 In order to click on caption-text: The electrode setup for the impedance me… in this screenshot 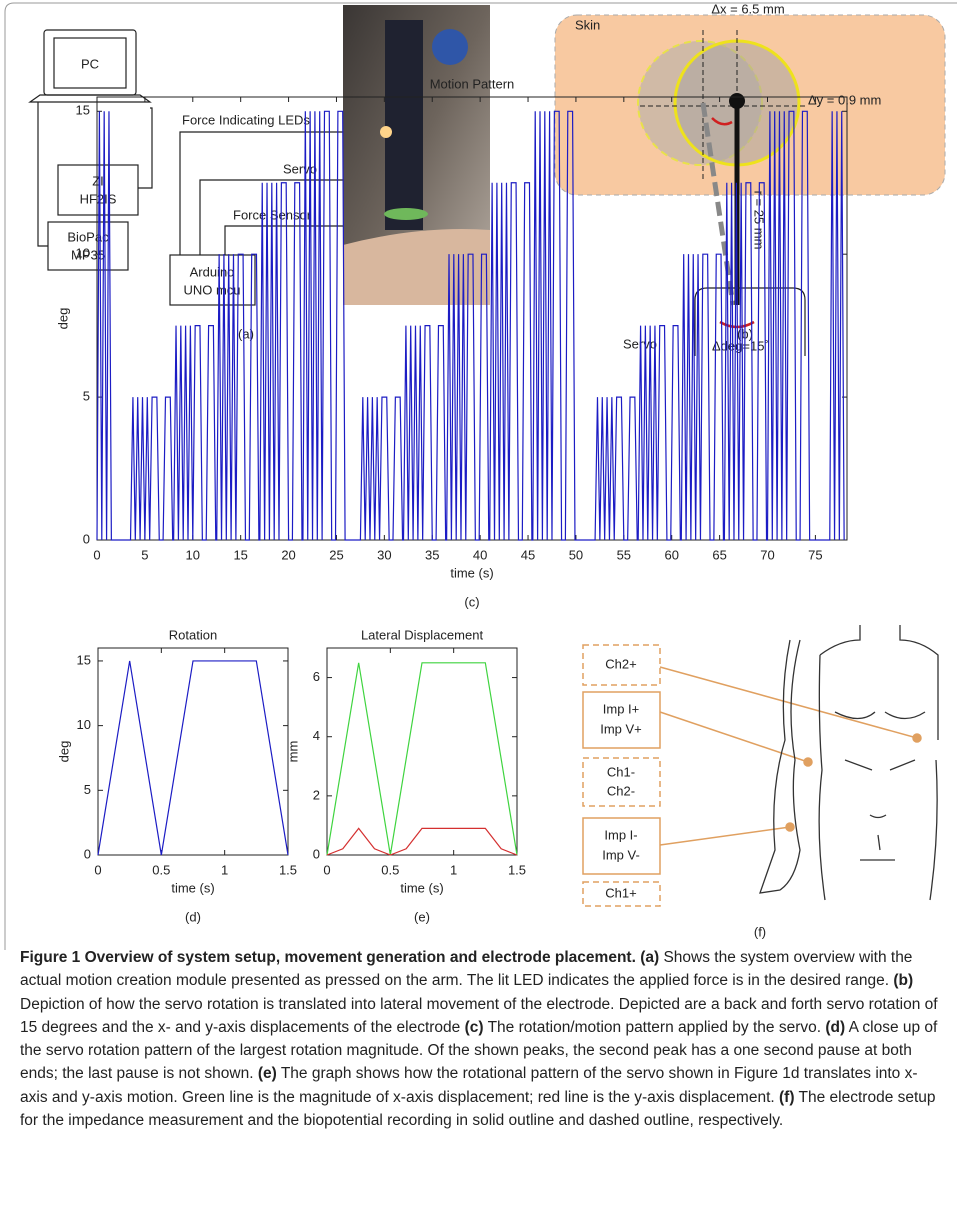, I will do `click(478, 1109)`.